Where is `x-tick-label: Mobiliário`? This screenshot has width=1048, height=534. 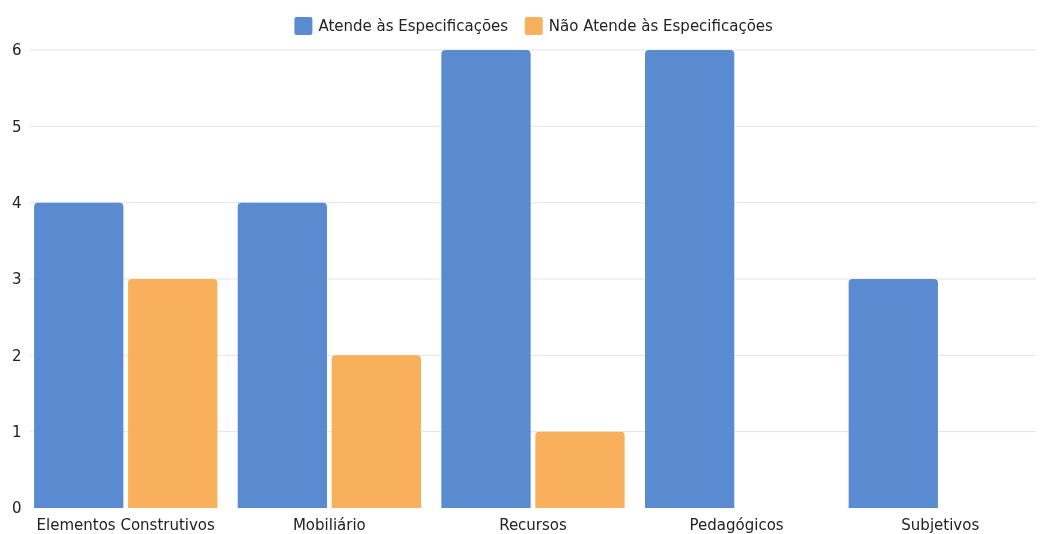 x-tick-label: Mobiliário is located at coordinates (329, 525).